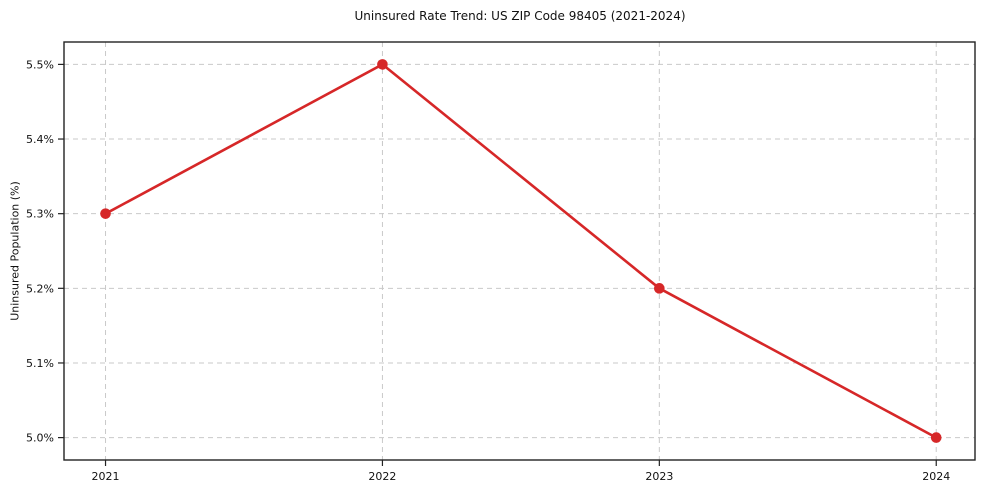 The height and width of the screenshot is (490, 989). I want to click on y-tick-label: 5.5%, so click(40, 64).